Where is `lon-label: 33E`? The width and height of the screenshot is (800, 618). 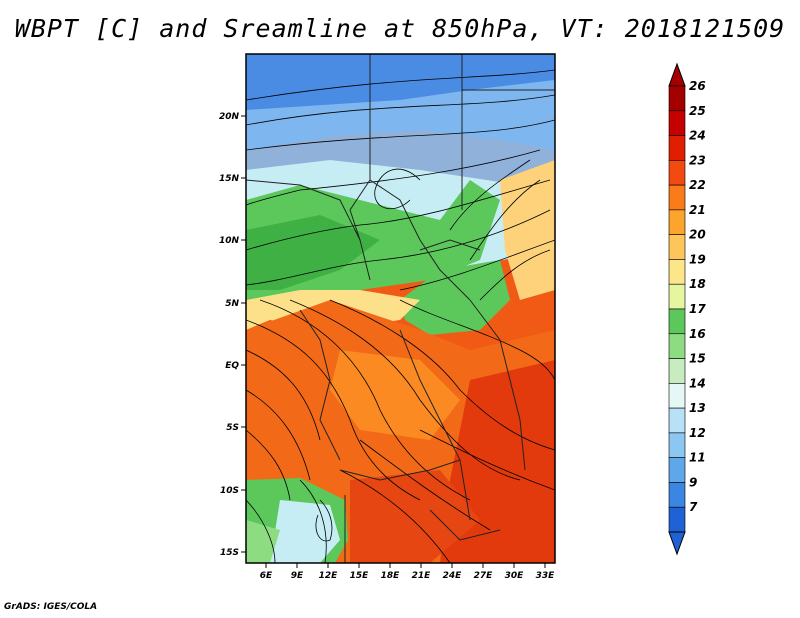 lon-label: 33E is located at coordinates (546, 576).